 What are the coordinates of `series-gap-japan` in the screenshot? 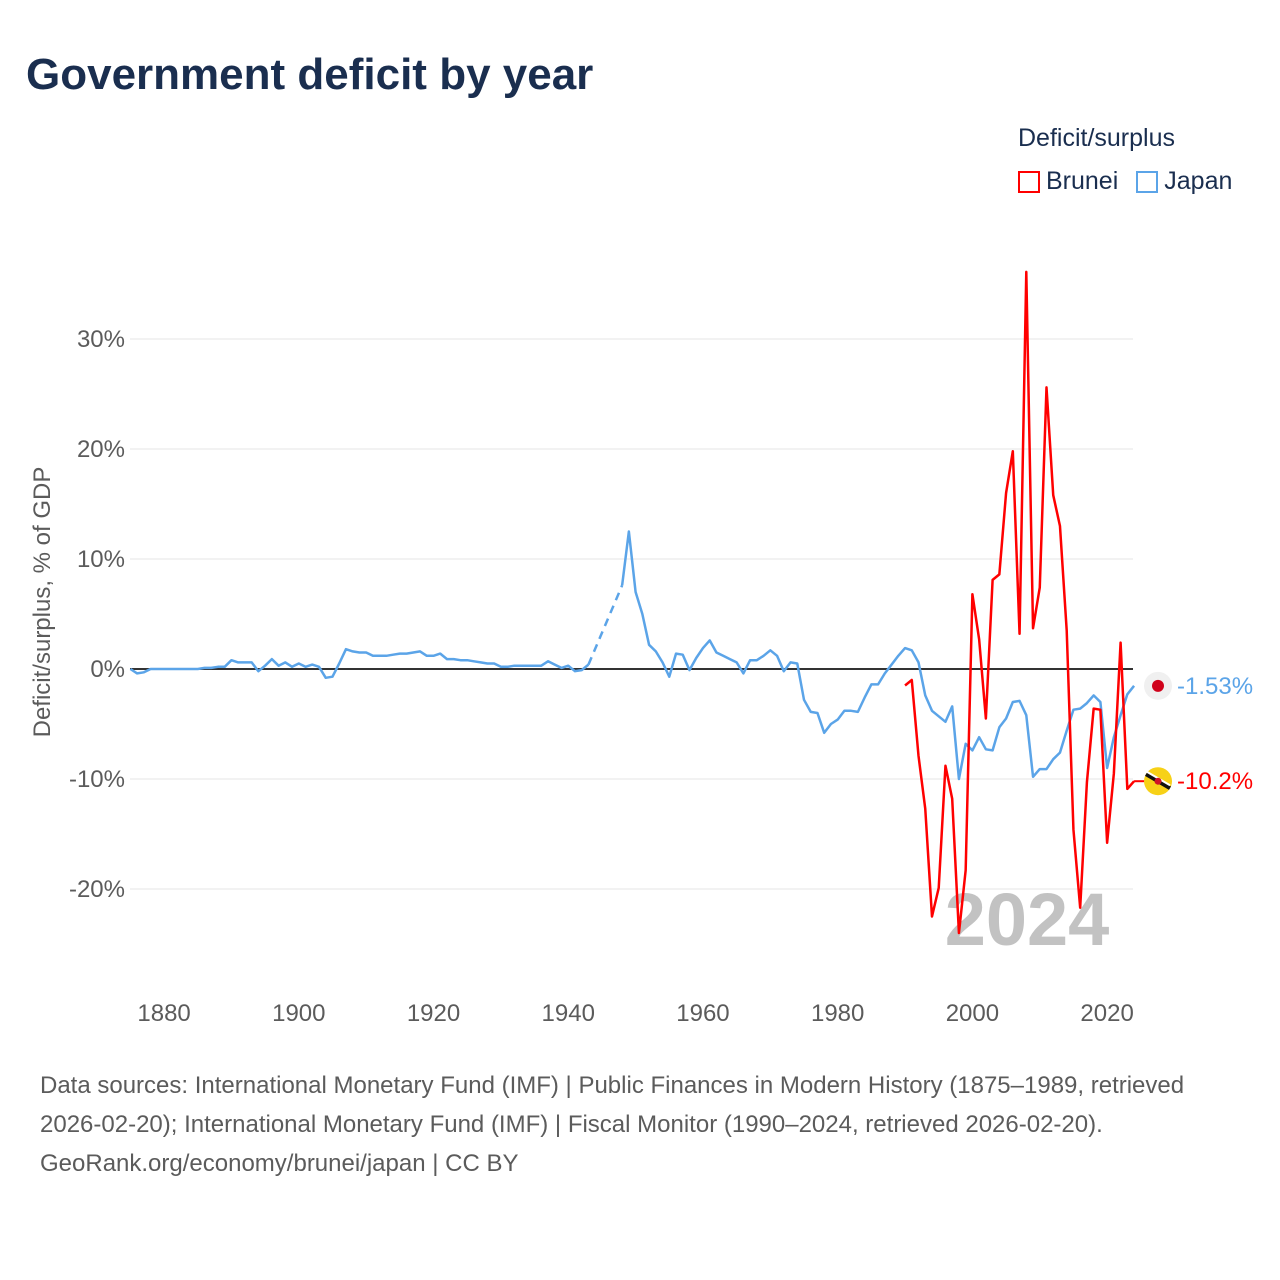 It's located at (605, 625).